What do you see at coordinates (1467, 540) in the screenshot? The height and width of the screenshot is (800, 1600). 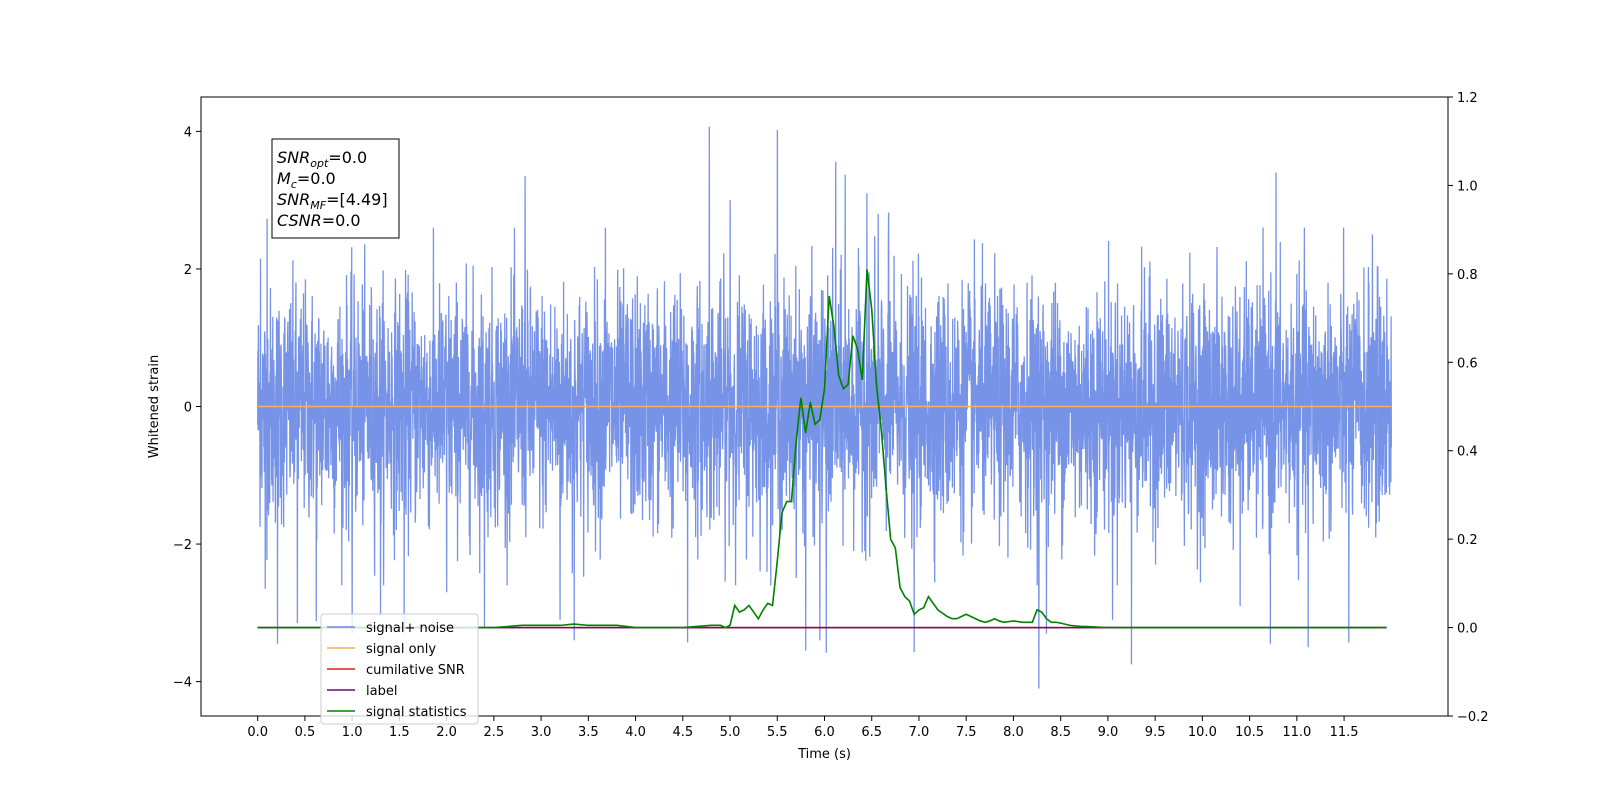 I see `y2-tick-label: 0.2` at bounding box center [1467, 540].